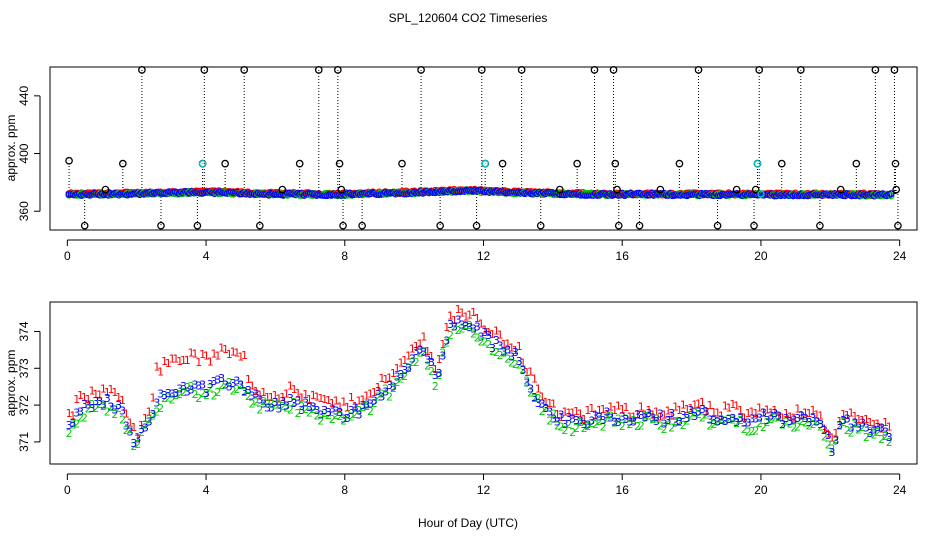  I want to click on bottom-x-tick-label: 12, so click(484, 490).